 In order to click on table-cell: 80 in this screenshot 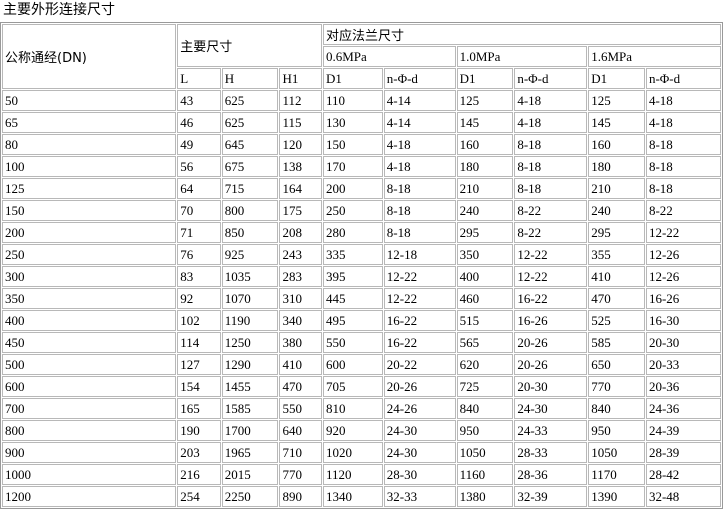, I will do `click(89, 144)`.